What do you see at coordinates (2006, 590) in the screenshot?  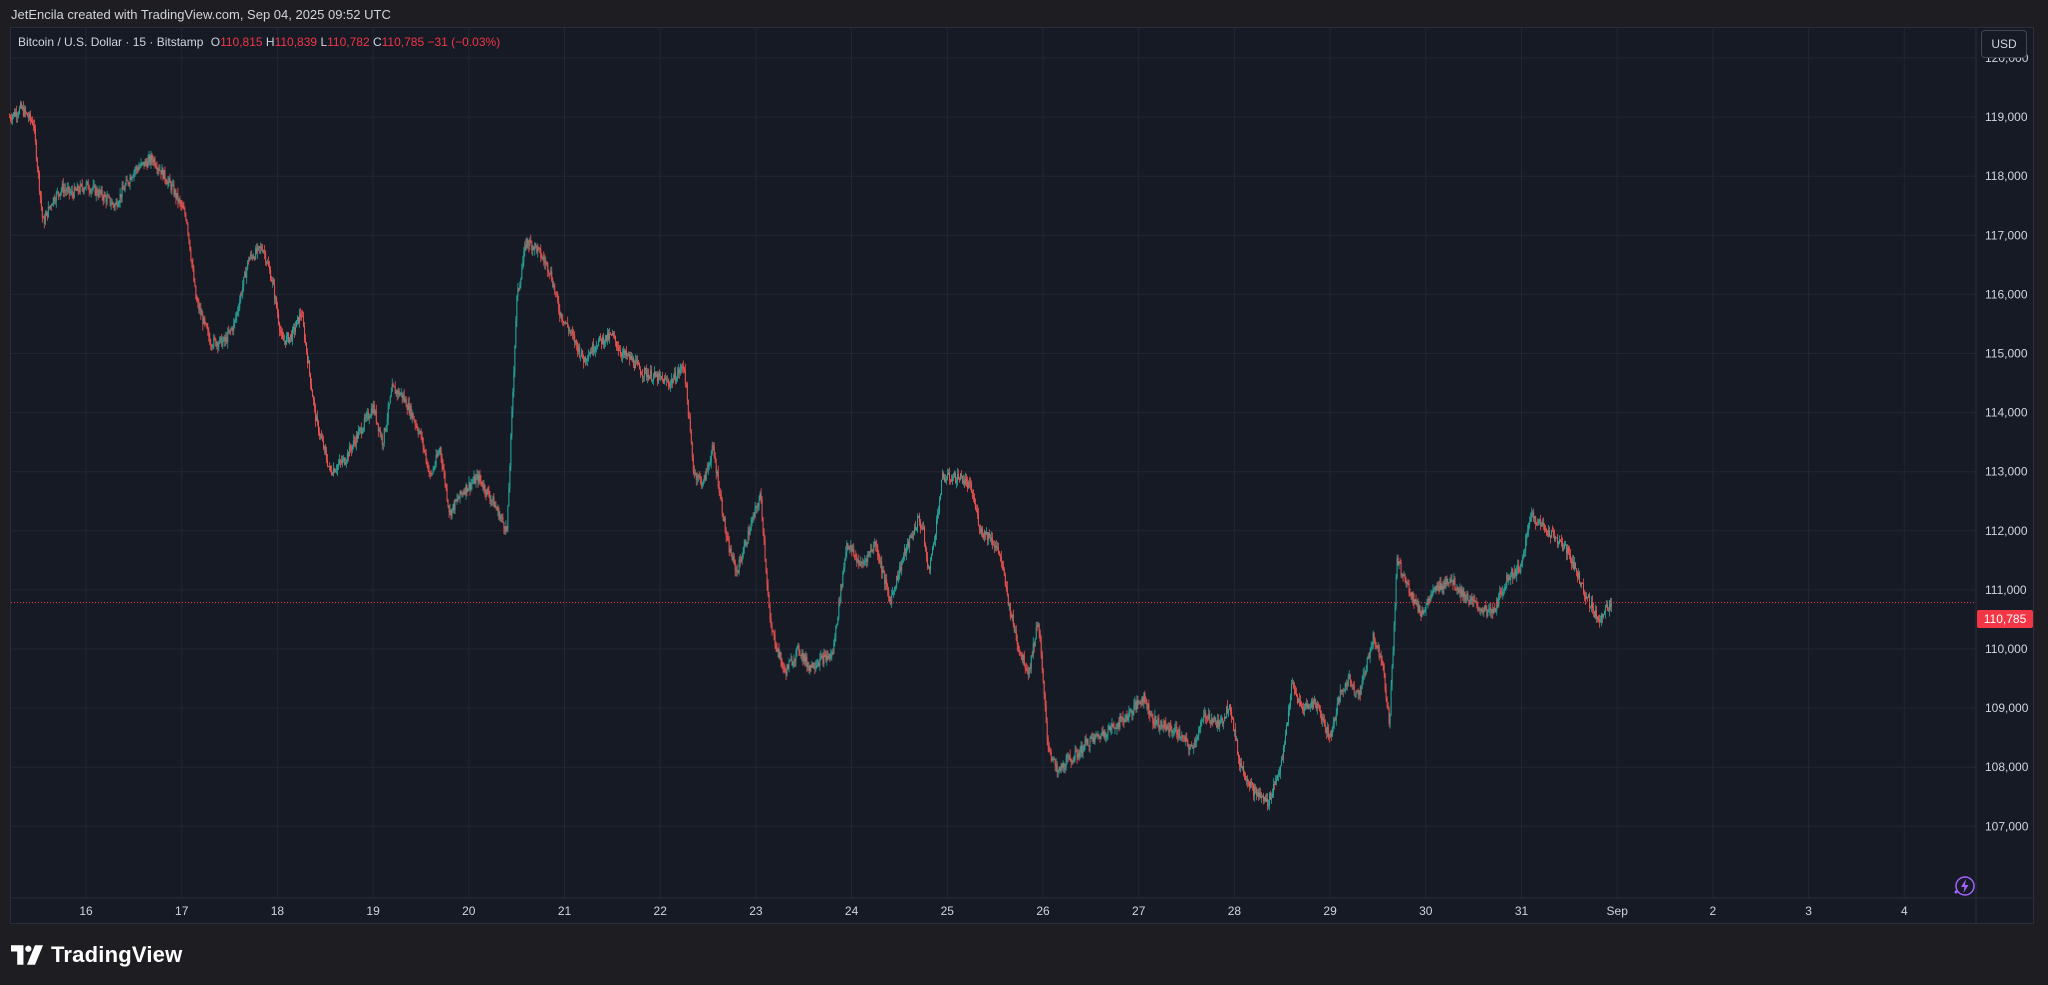 I see `price-tick-label: 111,000` at bounding box center [2006, 590].